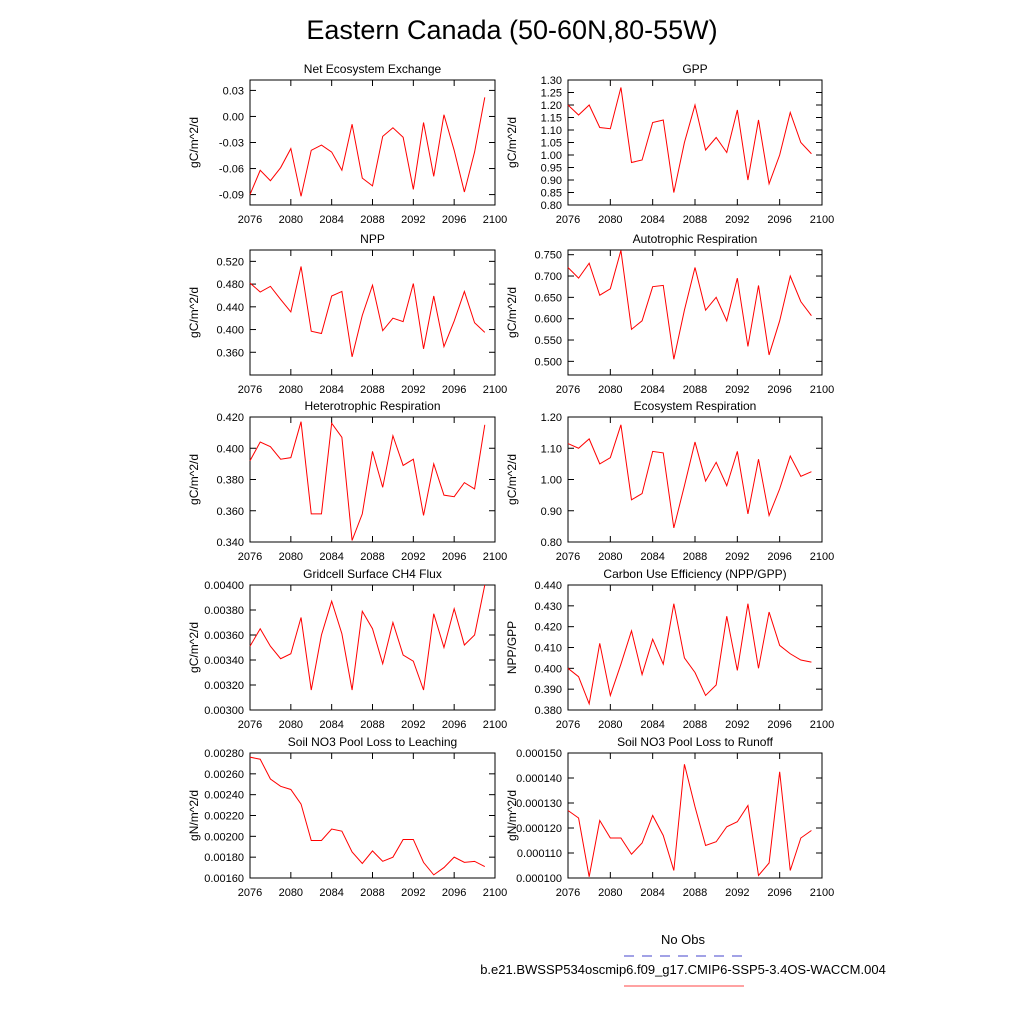 Image resolution: width=1024 pixels, height=1029 pixels. Describe the element at coordinates (551, 206) in the screenshot. I see `y-tick-label: 0.80` at that location.